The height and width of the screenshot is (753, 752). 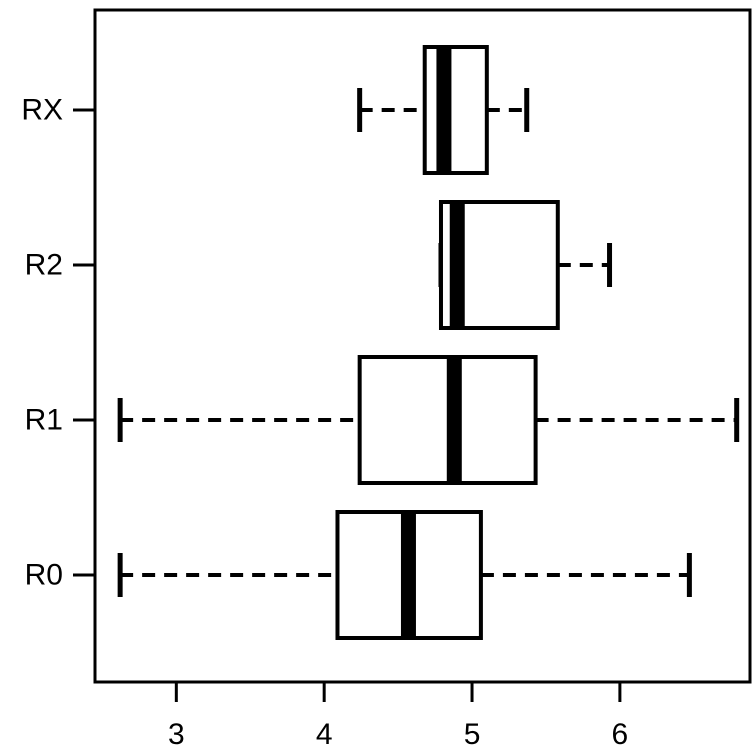 What do you see at coordinates (455, 110) in the screenshot?
I see `box-iqr-rx` at bounding box center [455, 110].